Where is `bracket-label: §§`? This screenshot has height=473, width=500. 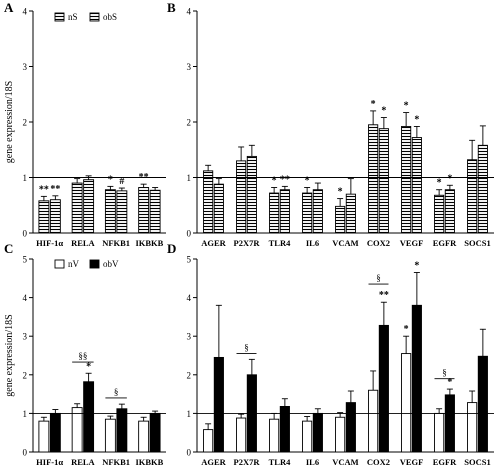
bracket-label: §§ is located at coordinates (82, 356).